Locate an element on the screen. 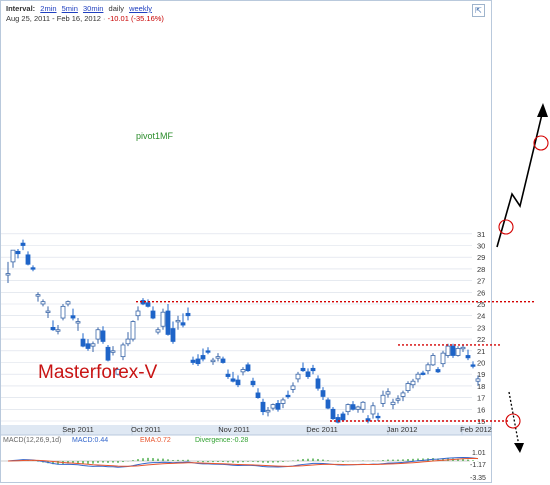 This screenshot has width=550, height=485. y-tick-label: 17 is located at coordinates (481, 398).